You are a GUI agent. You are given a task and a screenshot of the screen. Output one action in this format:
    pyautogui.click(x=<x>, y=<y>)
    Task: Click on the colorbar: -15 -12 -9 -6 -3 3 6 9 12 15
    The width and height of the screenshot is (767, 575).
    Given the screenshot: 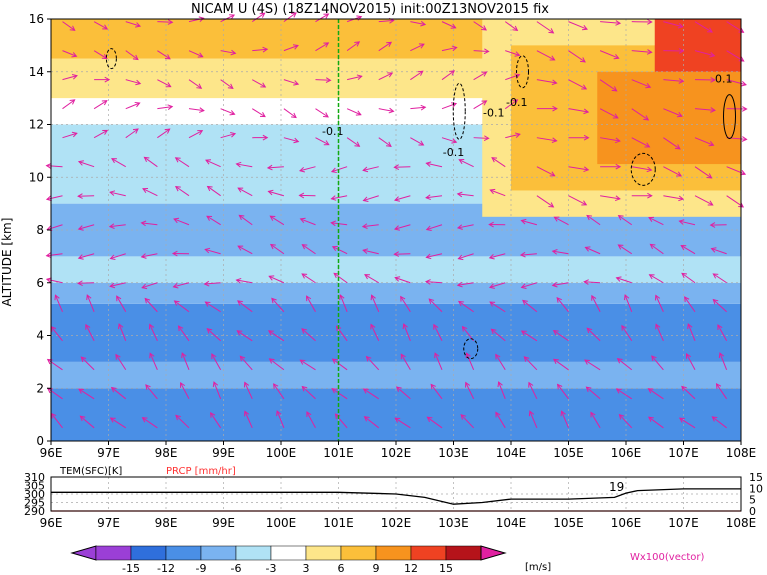 What is the action you would take?
    pyautogui.click(x=288, y=560)
    